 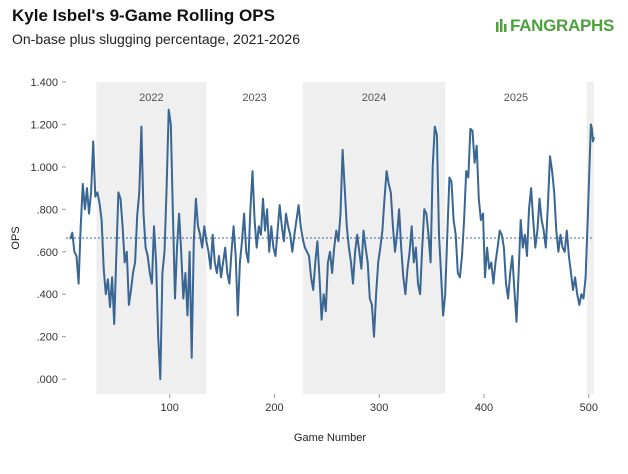 I want to click on x-tick-label: 500, so click(x=589, y=408).